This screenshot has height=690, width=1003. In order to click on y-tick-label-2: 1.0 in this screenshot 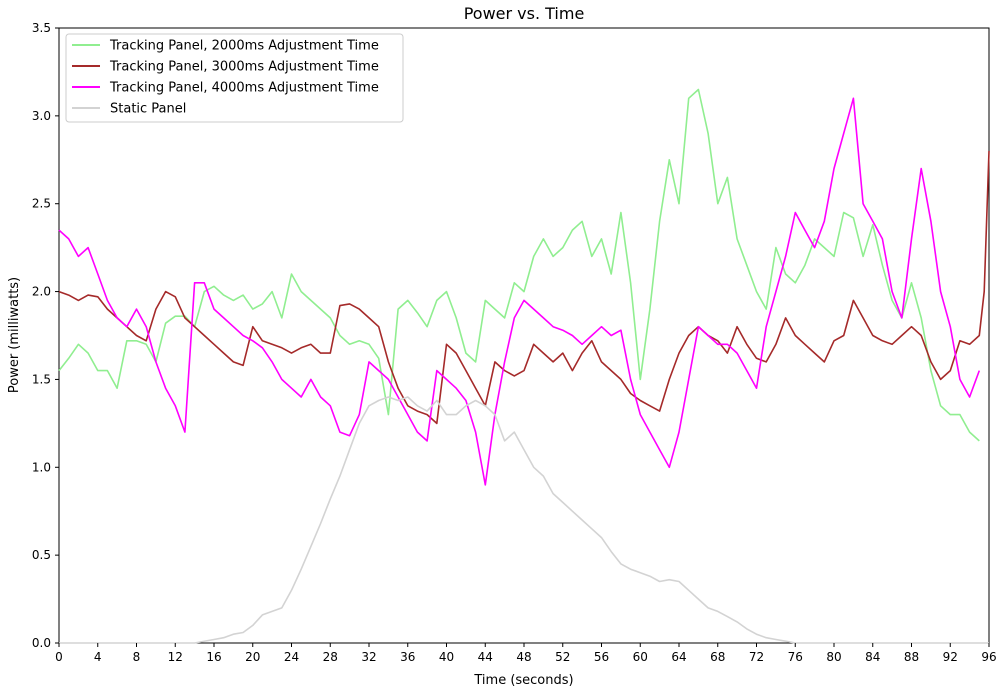, I will do `click(41, 467)`.